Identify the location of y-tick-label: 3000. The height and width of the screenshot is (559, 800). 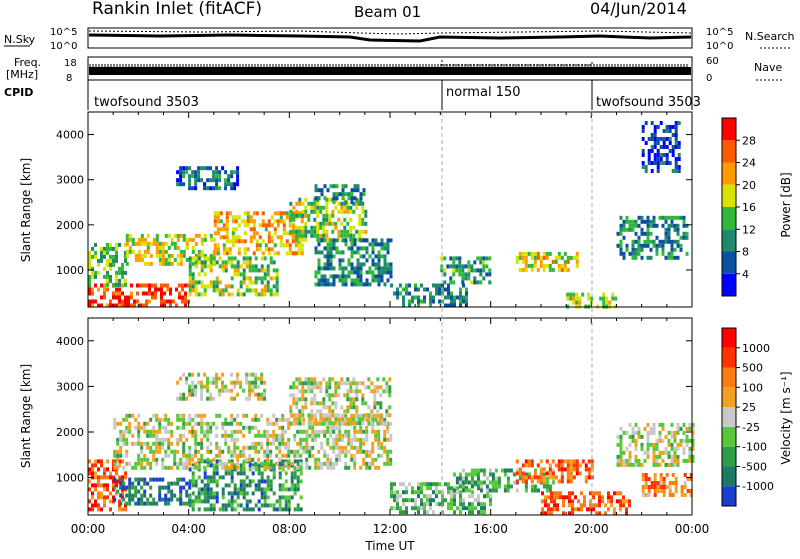
(70, 386).